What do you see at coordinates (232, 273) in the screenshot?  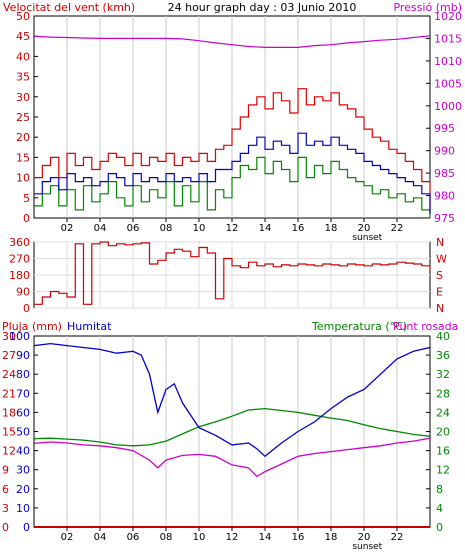 I see `series-direction` at bounding box center [232, 273].